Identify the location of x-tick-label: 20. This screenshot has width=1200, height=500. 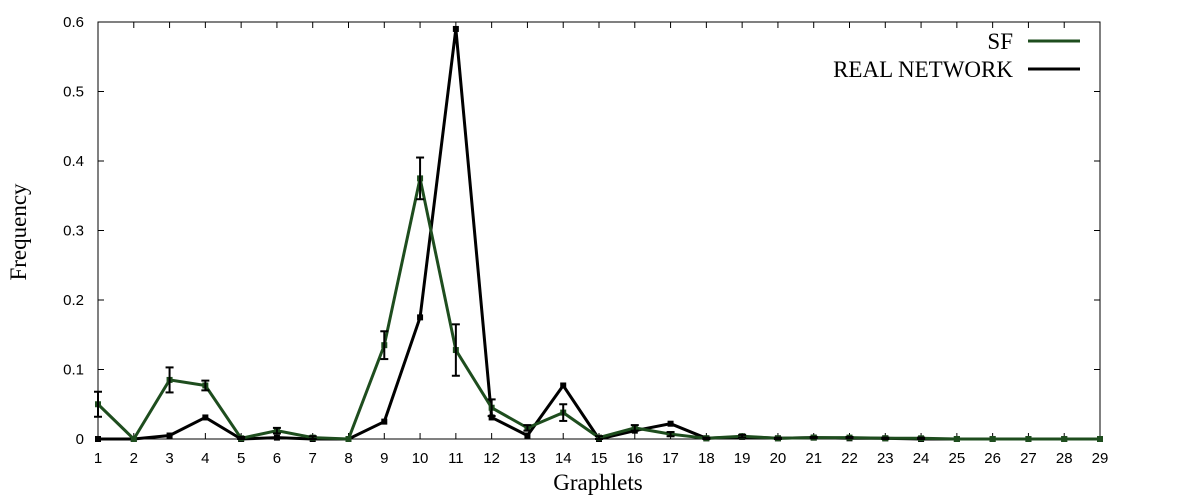
(778, 458).